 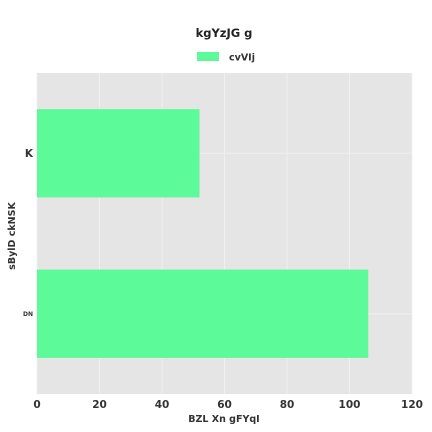 I want to click on legend-label: cvVIj, so click(x=242, y=58).